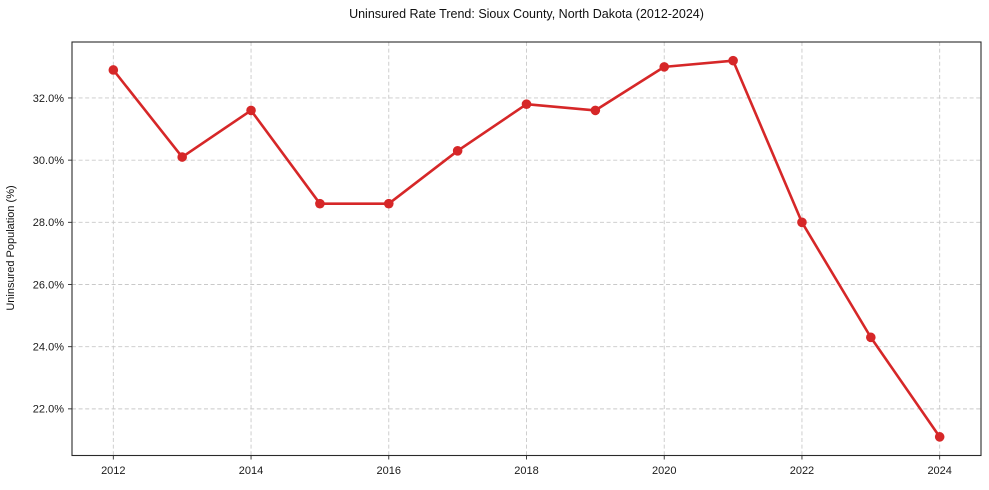 The image size is (989, 490). Describe the element at coordinates (388, 203) in the screenshot. I see `data-point-2016` at that location.